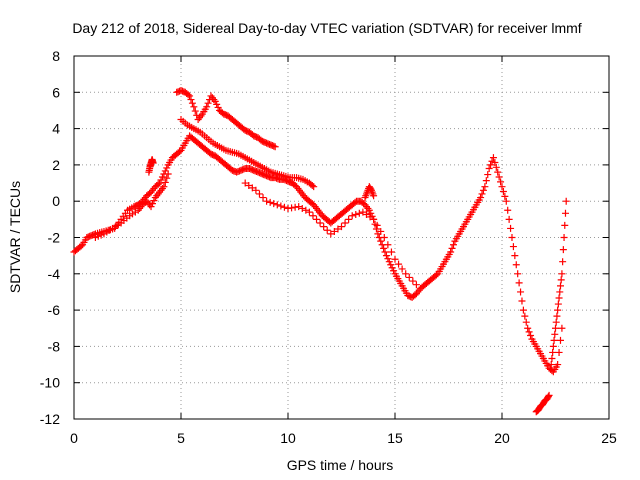 The image size is (640, 480). Describe the element at coordinates (340, 465) in the screenshot. I see `x-axis-label: GPS time / hours` at that location.